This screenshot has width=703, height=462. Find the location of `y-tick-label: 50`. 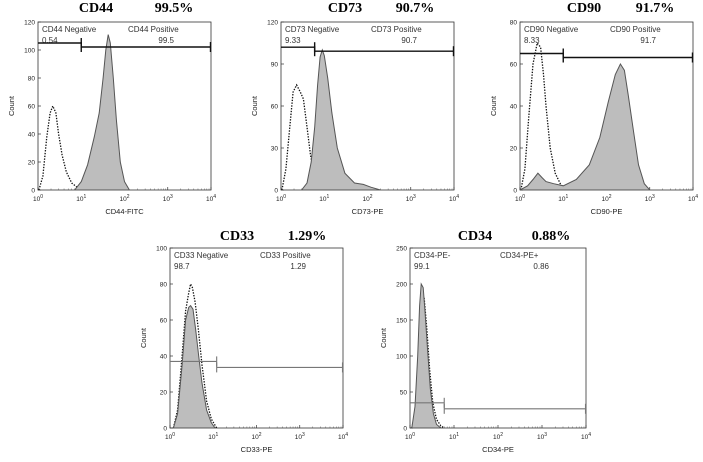

y-tick-label: 50 is located at coordinates (404, 393).